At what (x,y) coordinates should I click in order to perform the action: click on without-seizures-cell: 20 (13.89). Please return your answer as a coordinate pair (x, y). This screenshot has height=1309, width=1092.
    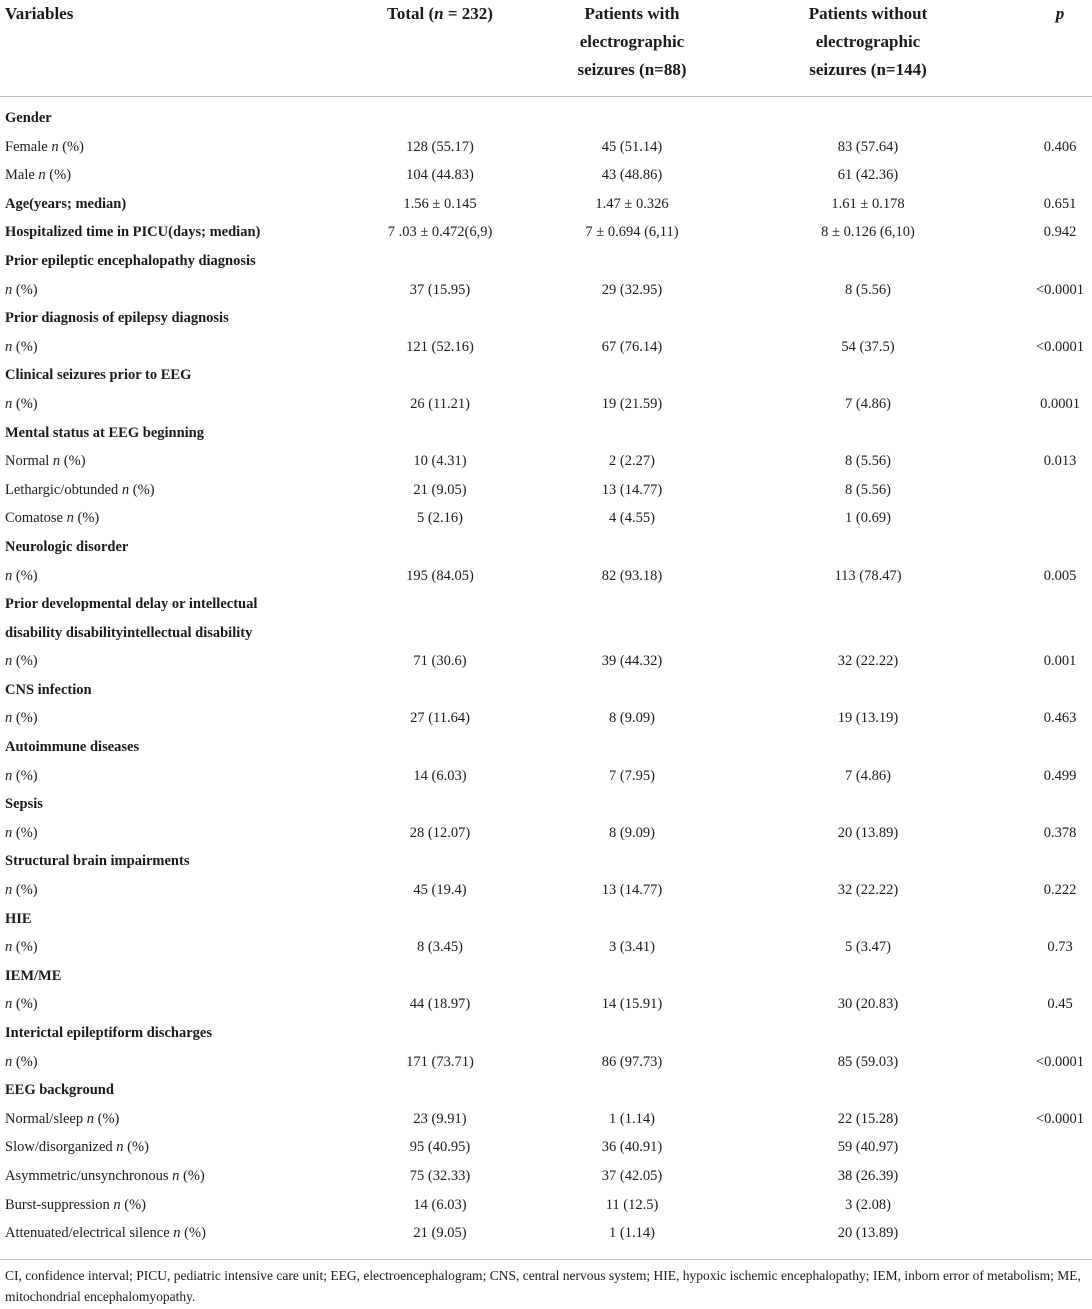
    Looking at the image, I should click on (868, 1233).